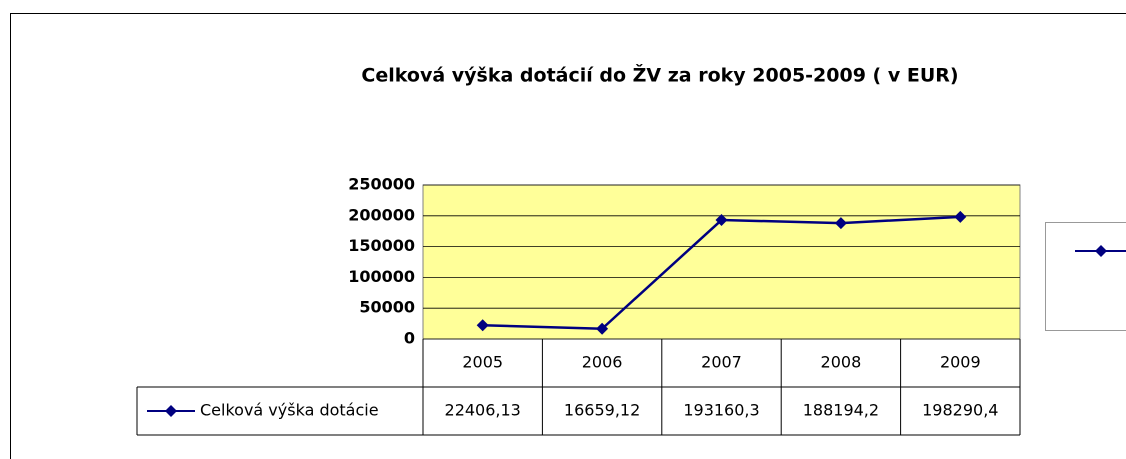  What do you see at coordinates (841, 410) in the screenshot?
I see `table-value: 188194,2` at bounding box center [841, 410].